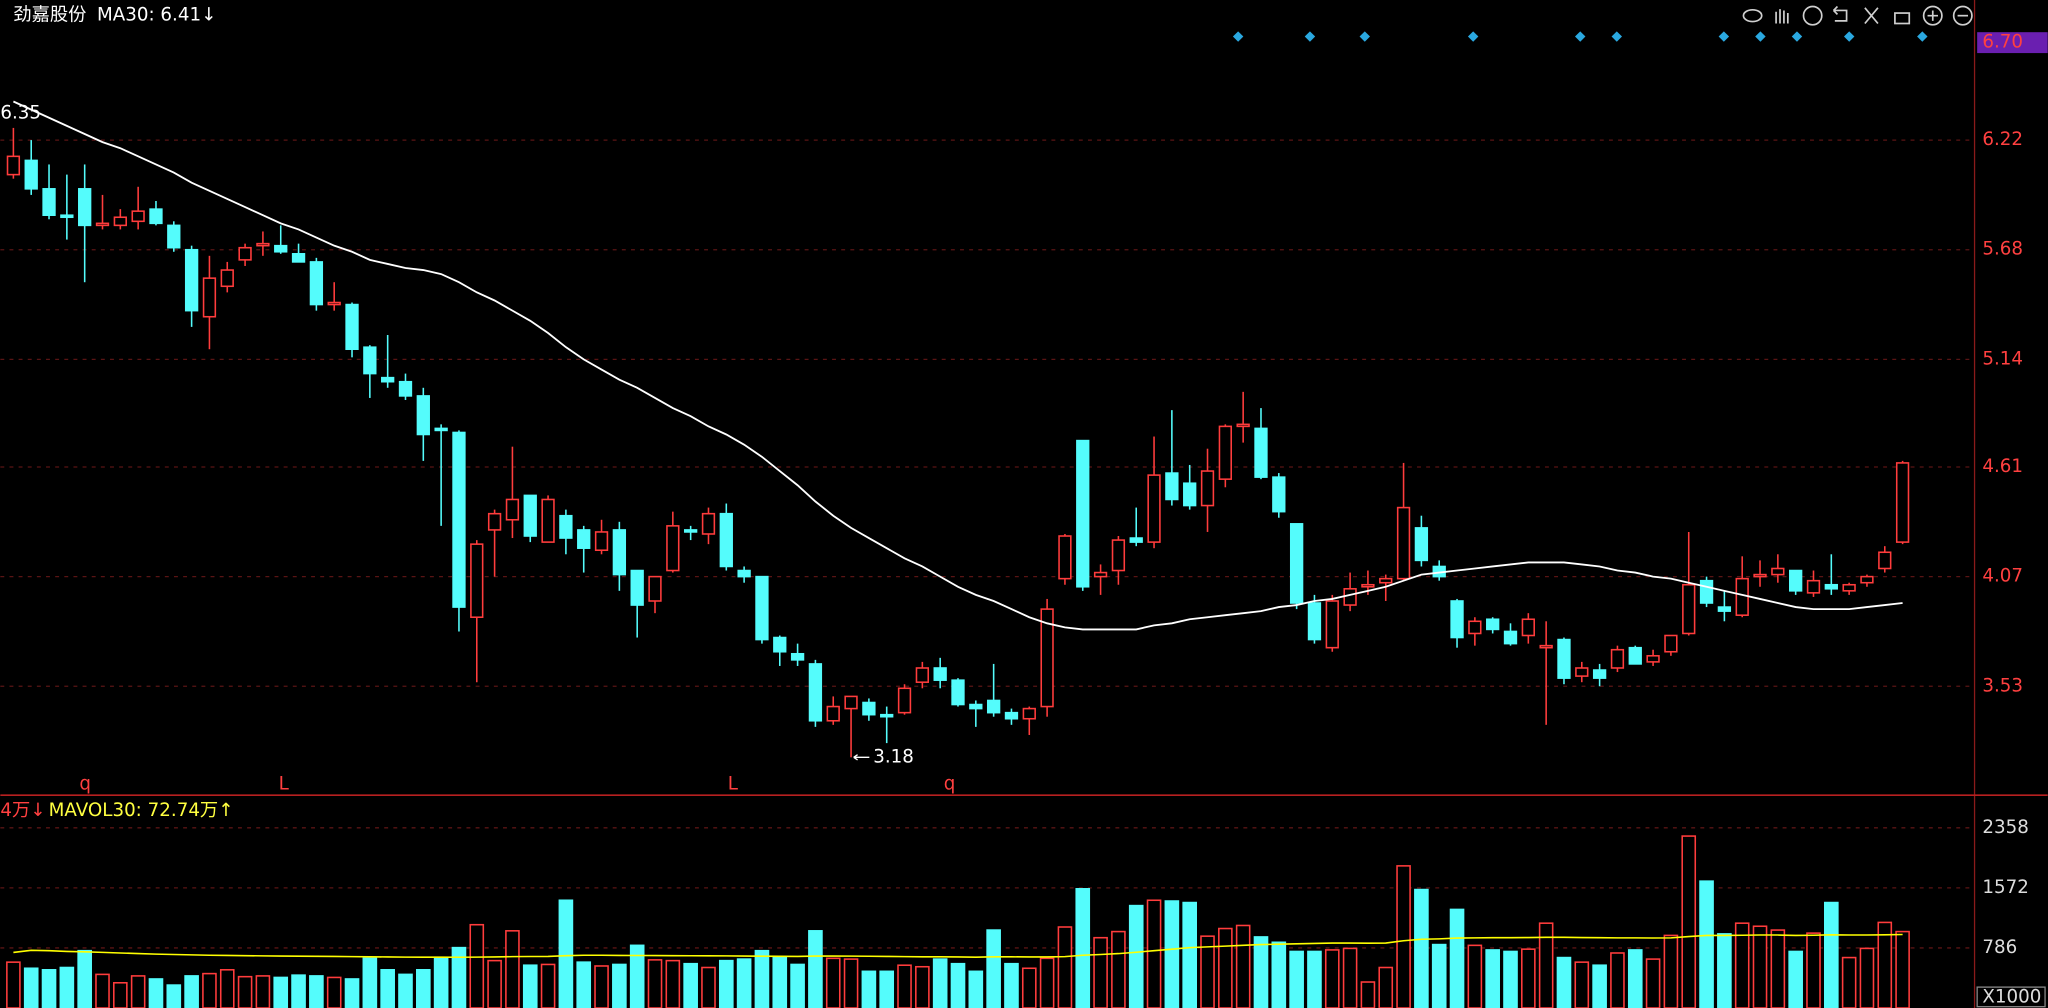 The image size is (2048, 1008). I want to click on hand-icon, so click(1782, 16).